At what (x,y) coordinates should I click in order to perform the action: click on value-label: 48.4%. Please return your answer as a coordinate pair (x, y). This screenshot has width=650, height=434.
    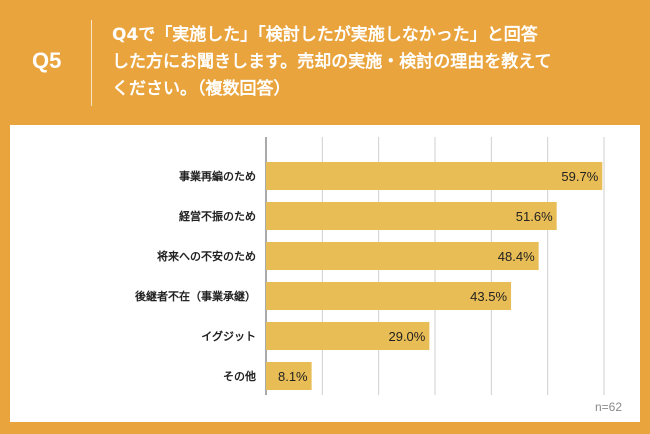
    Looking at the image, I should click on (516, 256).